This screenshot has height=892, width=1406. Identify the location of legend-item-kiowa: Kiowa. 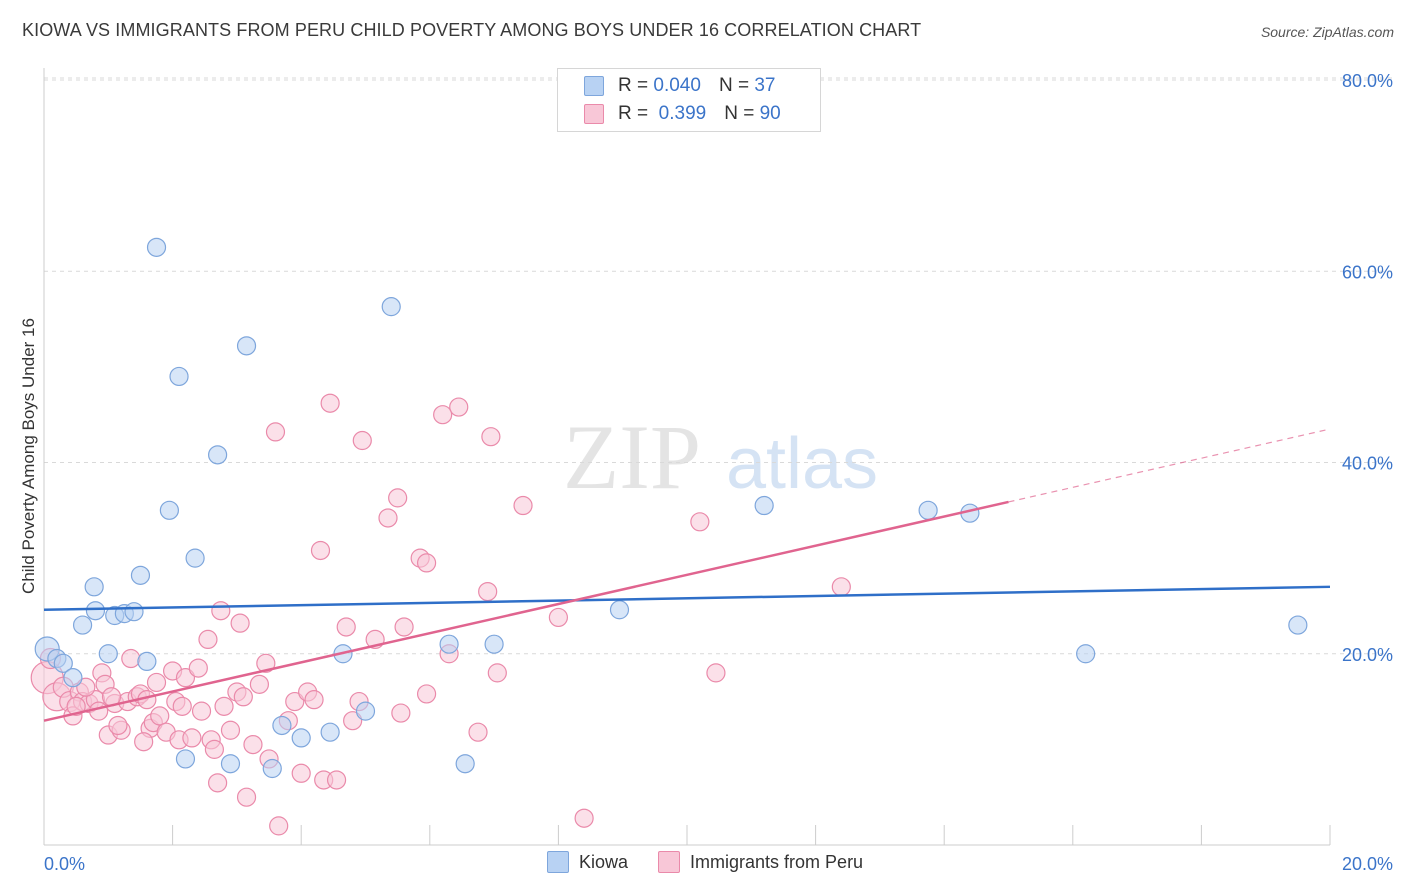
(587, 862).